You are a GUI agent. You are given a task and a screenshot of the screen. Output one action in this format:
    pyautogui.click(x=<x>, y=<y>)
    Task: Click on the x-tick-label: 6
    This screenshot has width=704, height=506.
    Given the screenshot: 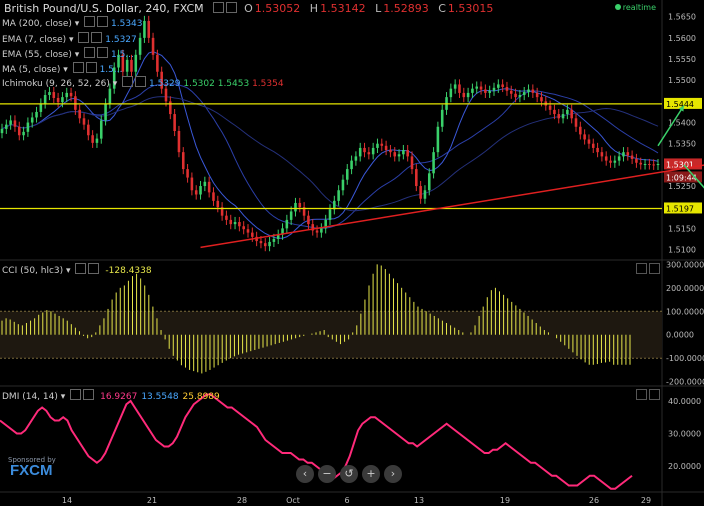 What is the action you would take?
    pyautogui.click(x=346, y=500)
    